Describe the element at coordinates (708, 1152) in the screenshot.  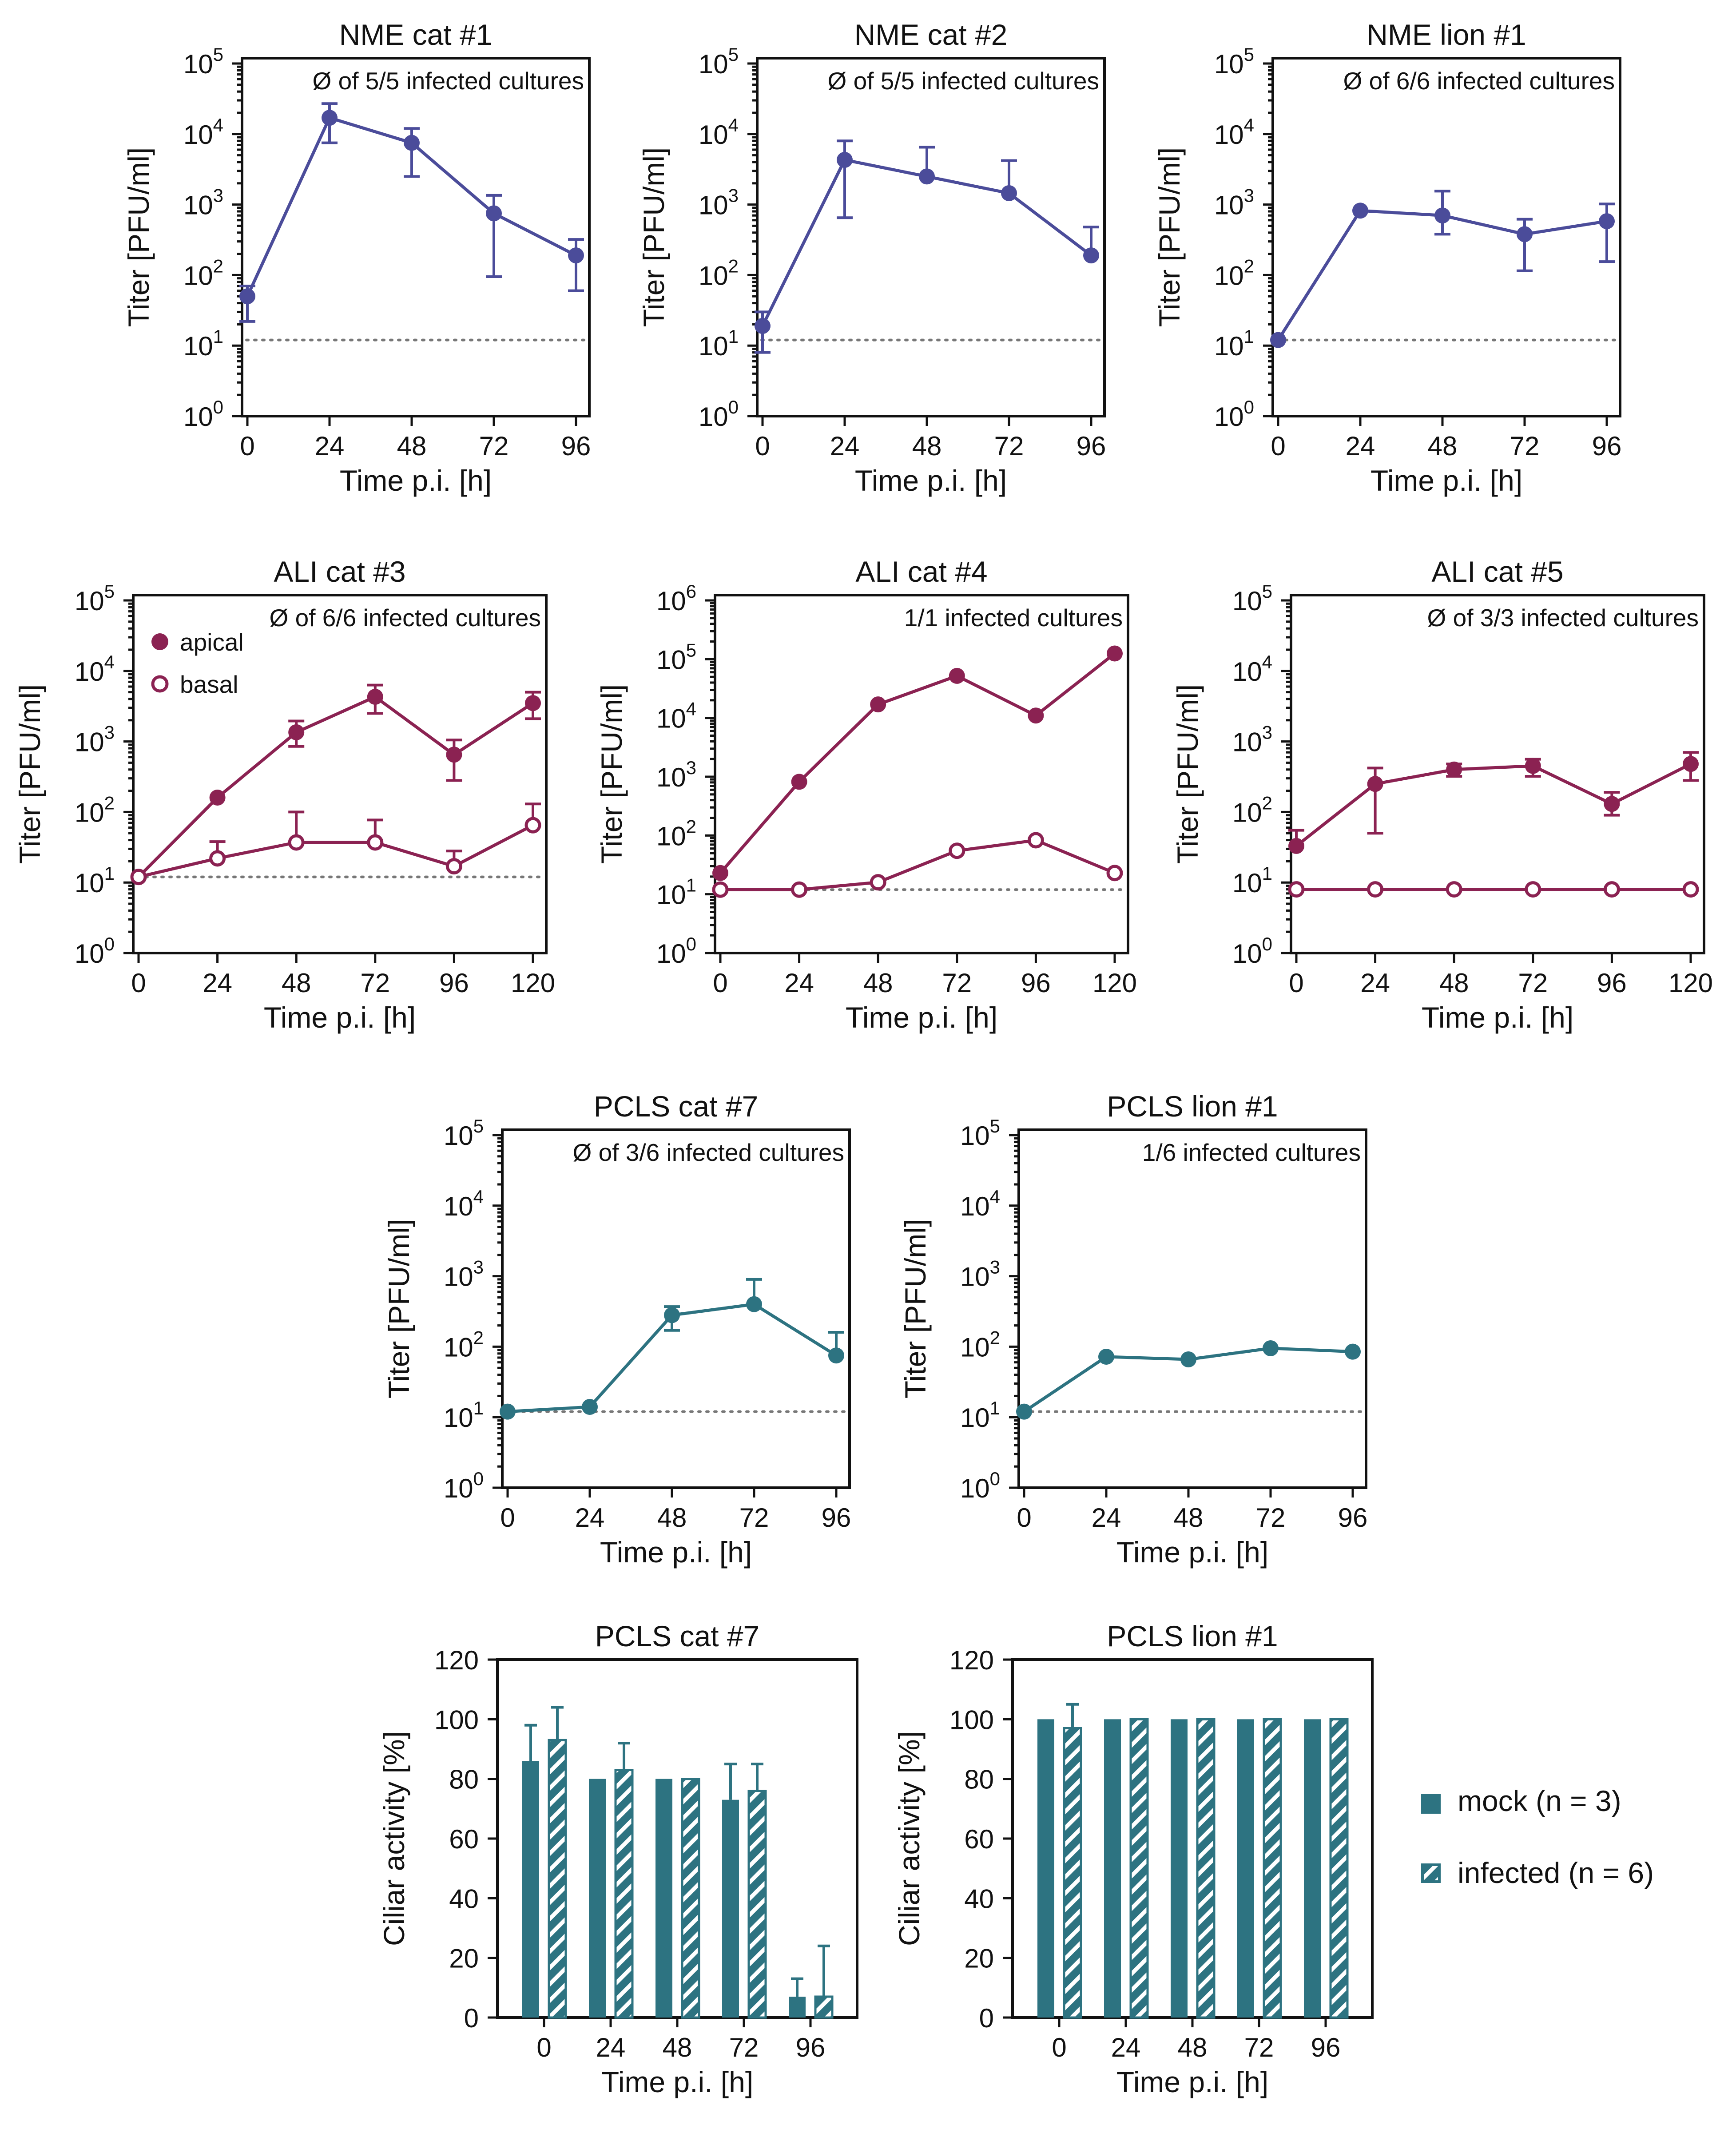
I see `chart-annotation: Ø of 3/6 infected cultures` at that location.